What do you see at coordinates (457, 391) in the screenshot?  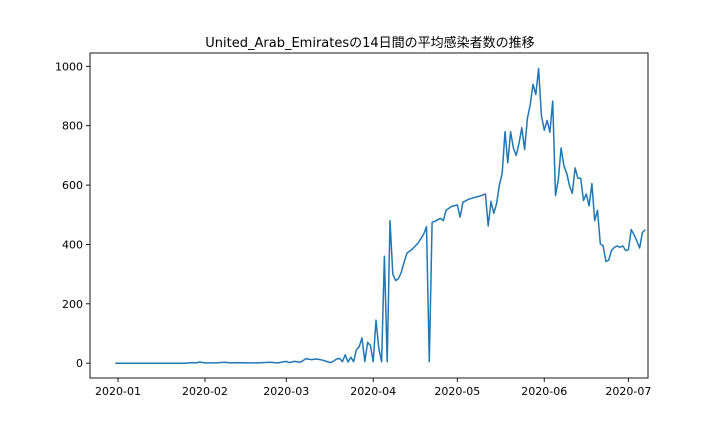 I see `x-tick-label: 2020-05` at bounding box center [457, 391].